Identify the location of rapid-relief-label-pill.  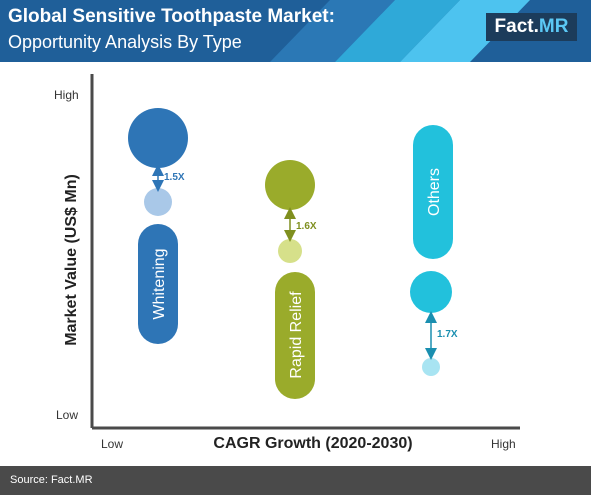
(295, 335).